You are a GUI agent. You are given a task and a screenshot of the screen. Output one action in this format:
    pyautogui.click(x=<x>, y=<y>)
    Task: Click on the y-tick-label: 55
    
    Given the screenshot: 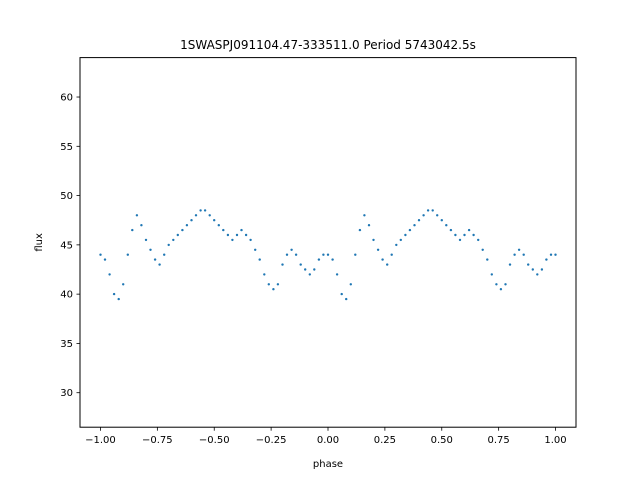 What is the action you would take?
    pyautogui.click(x=66, y=147)
    